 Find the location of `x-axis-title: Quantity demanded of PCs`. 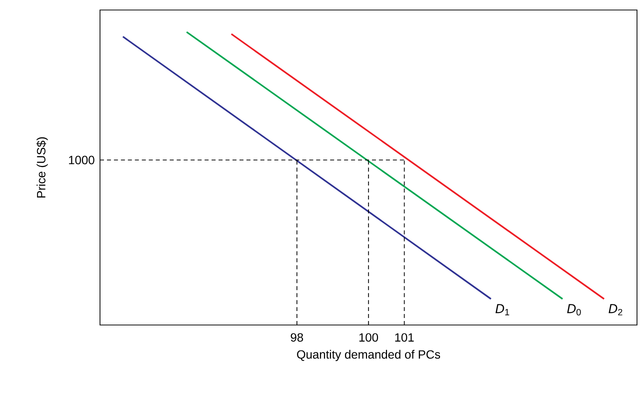

x-axis-title: Quantity demanded of PCs is located at coordinates (368, 356).